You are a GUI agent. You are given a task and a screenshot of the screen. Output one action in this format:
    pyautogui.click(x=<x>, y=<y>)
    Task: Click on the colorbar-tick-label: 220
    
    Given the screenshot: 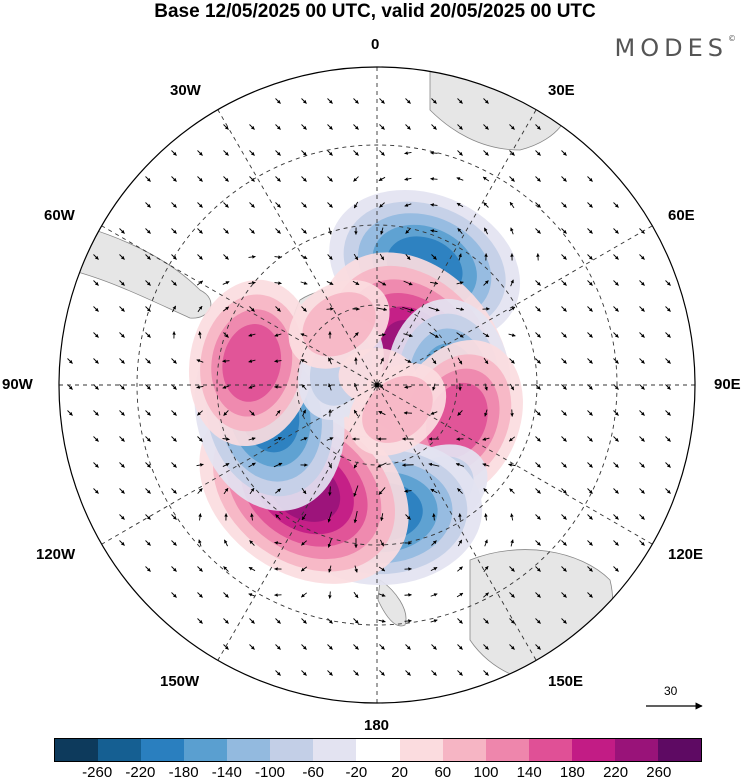 What is the action you would take?
    pyautogui.click(x=616, y=772)
    